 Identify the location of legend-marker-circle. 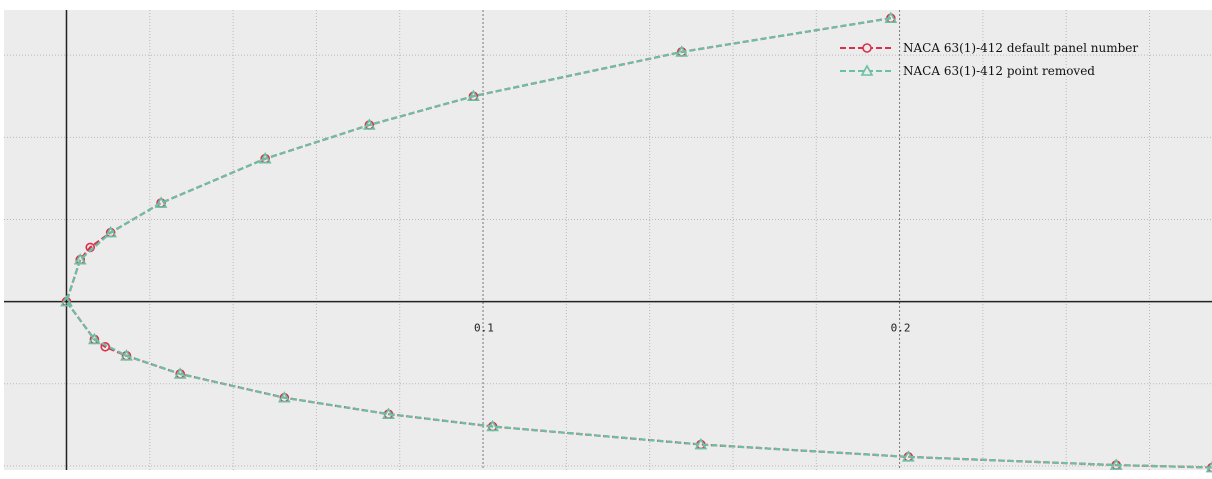
(867, 48).